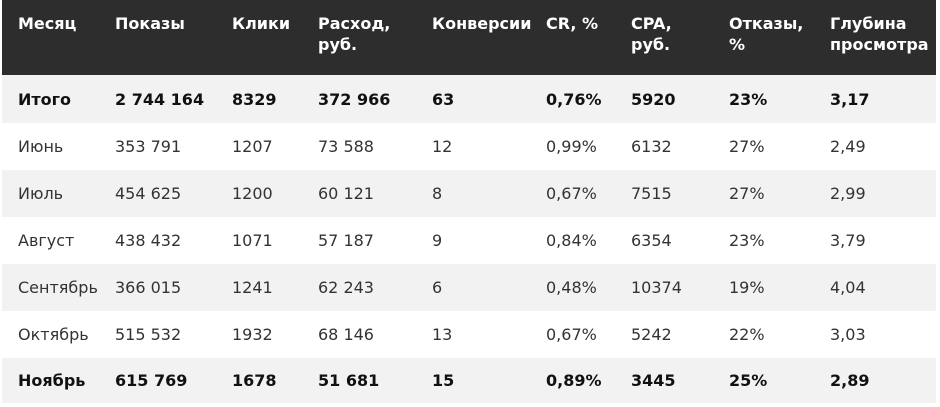 Image resolution: width=940 pixels, height=407 pixels. I want to click on cell-cr: 0,89%, so click(572, 380).